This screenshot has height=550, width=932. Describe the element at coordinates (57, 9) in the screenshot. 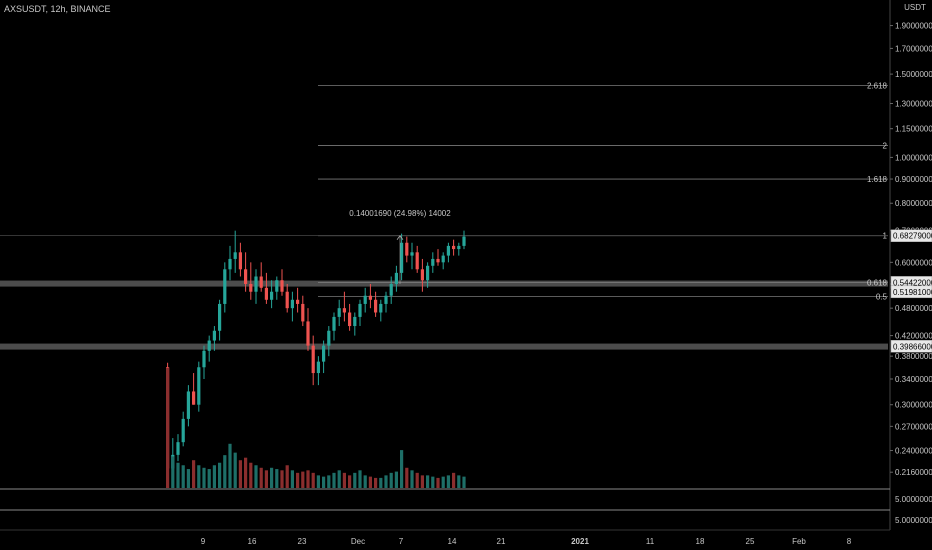

I see `symbol-header: AXSUSDT, 12h, BINANCE` at that location.